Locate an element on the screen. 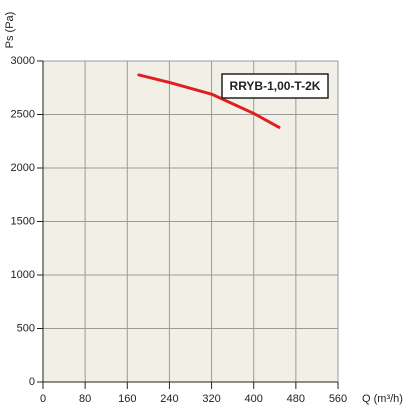 This screenshot has height=410, width=405. y-tick-label: 0 is located at coordinates (32, 382).